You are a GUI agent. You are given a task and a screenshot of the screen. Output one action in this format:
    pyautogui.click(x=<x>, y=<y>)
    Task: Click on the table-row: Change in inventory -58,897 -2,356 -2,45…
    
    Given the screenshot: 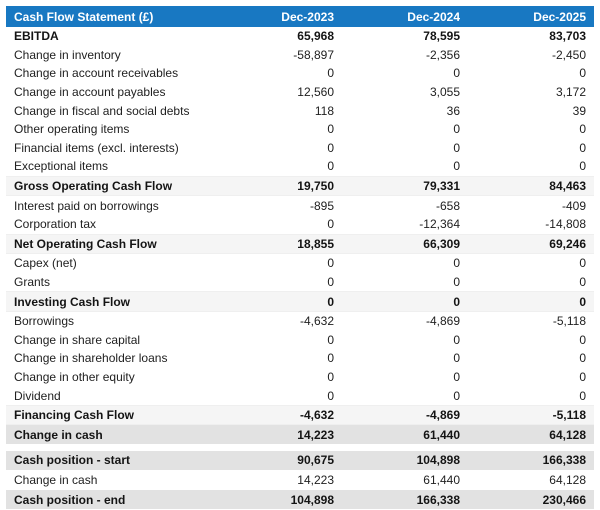 What is the action you would take?
    pyautogui.click(x=300, y=55)
    